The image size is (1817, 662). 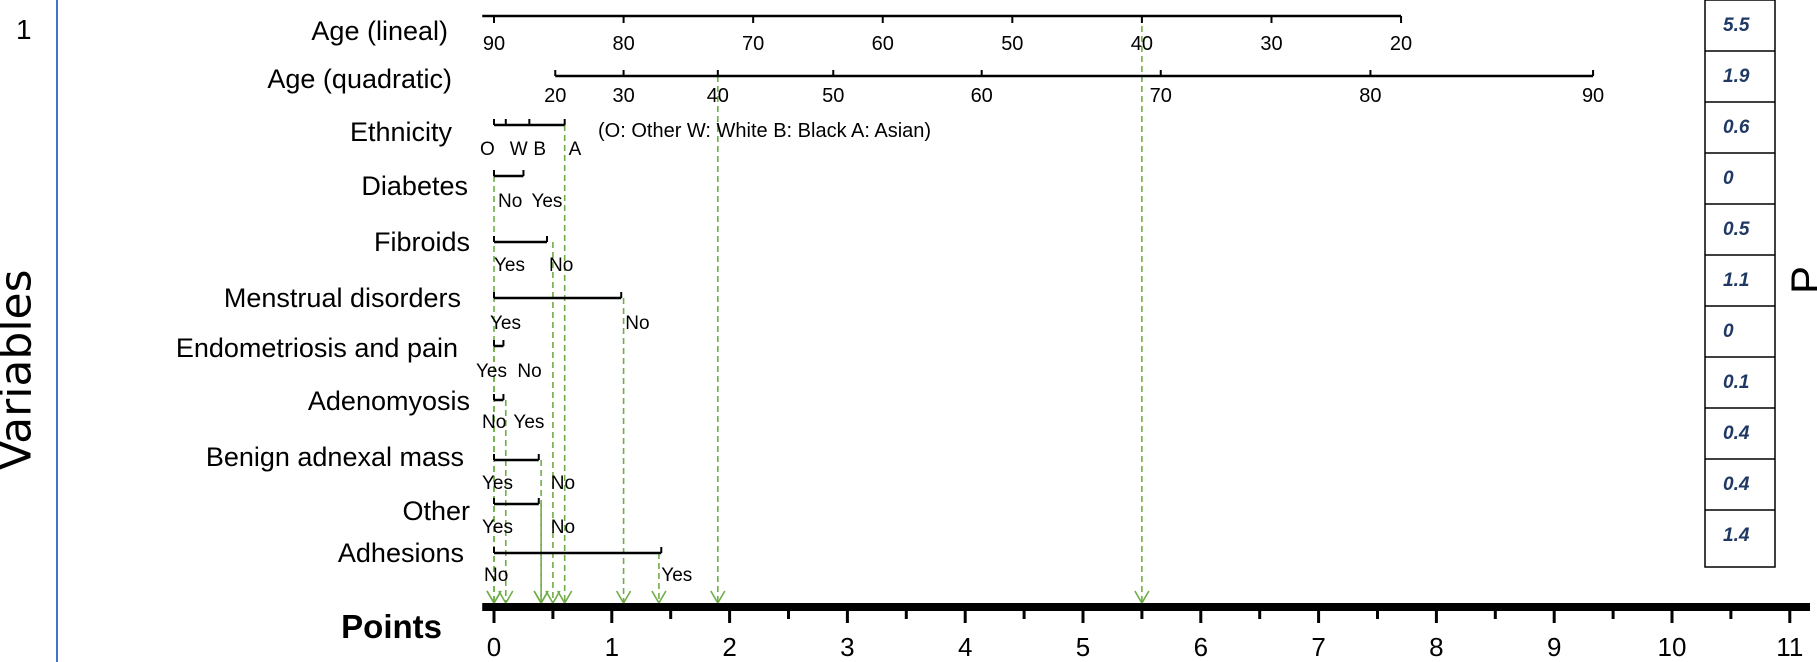 I want to click on variable-name: Endometriosis and pain, so click(x=317, y=348).